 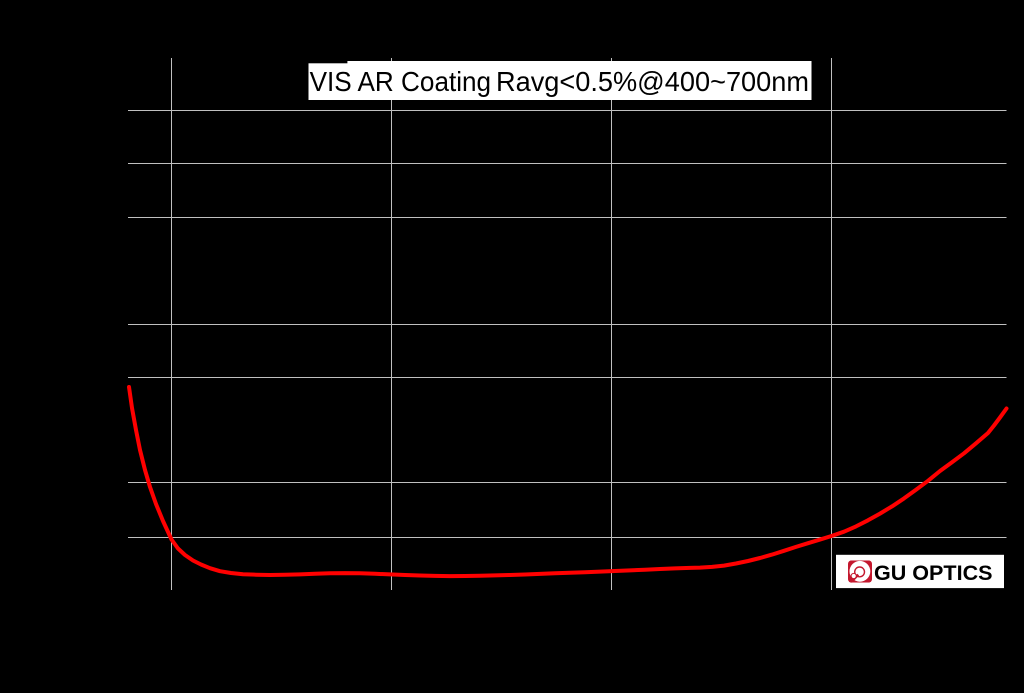 I want to click on svg-text: VIS AR Coating, so click(x=401, y=81).